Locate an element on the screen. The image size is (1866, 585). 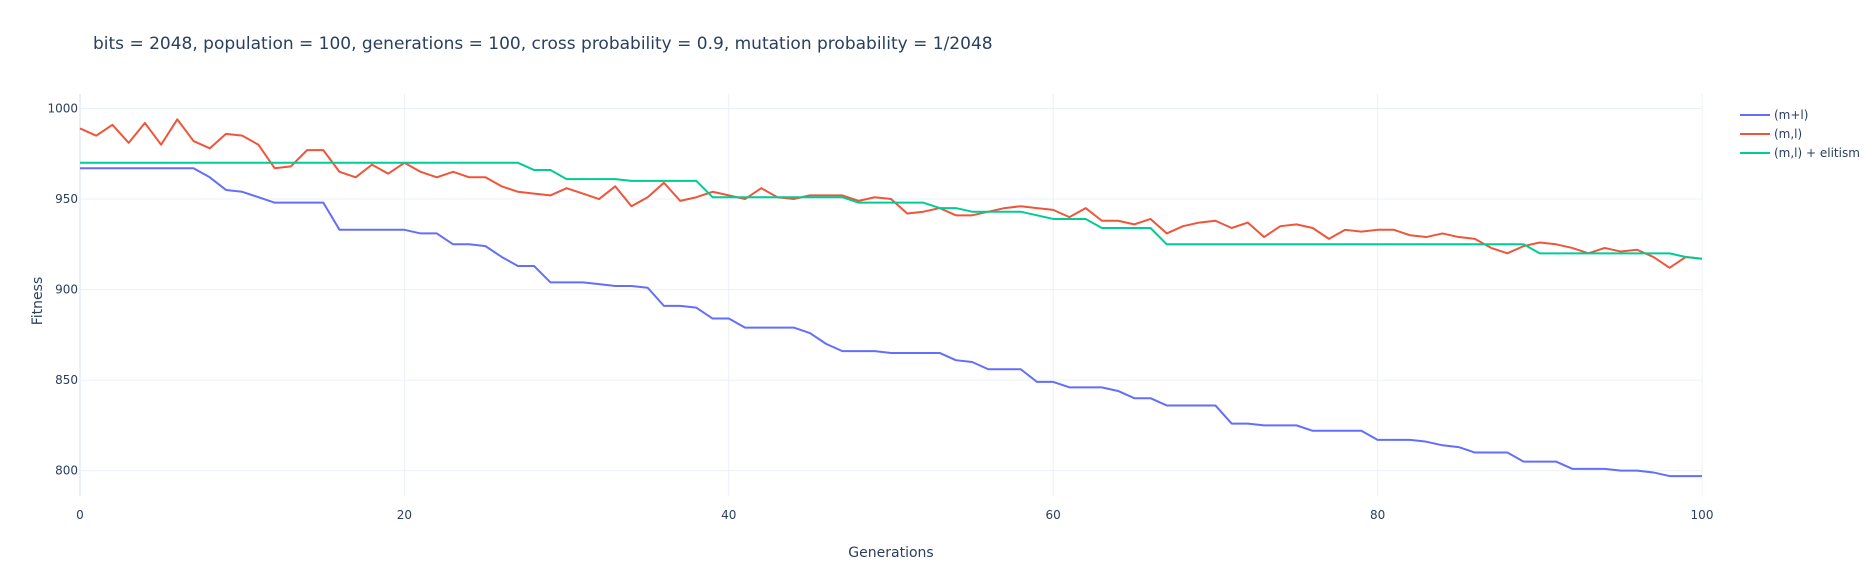
x-tick-label: 0 is located at coordinates (80, 515).